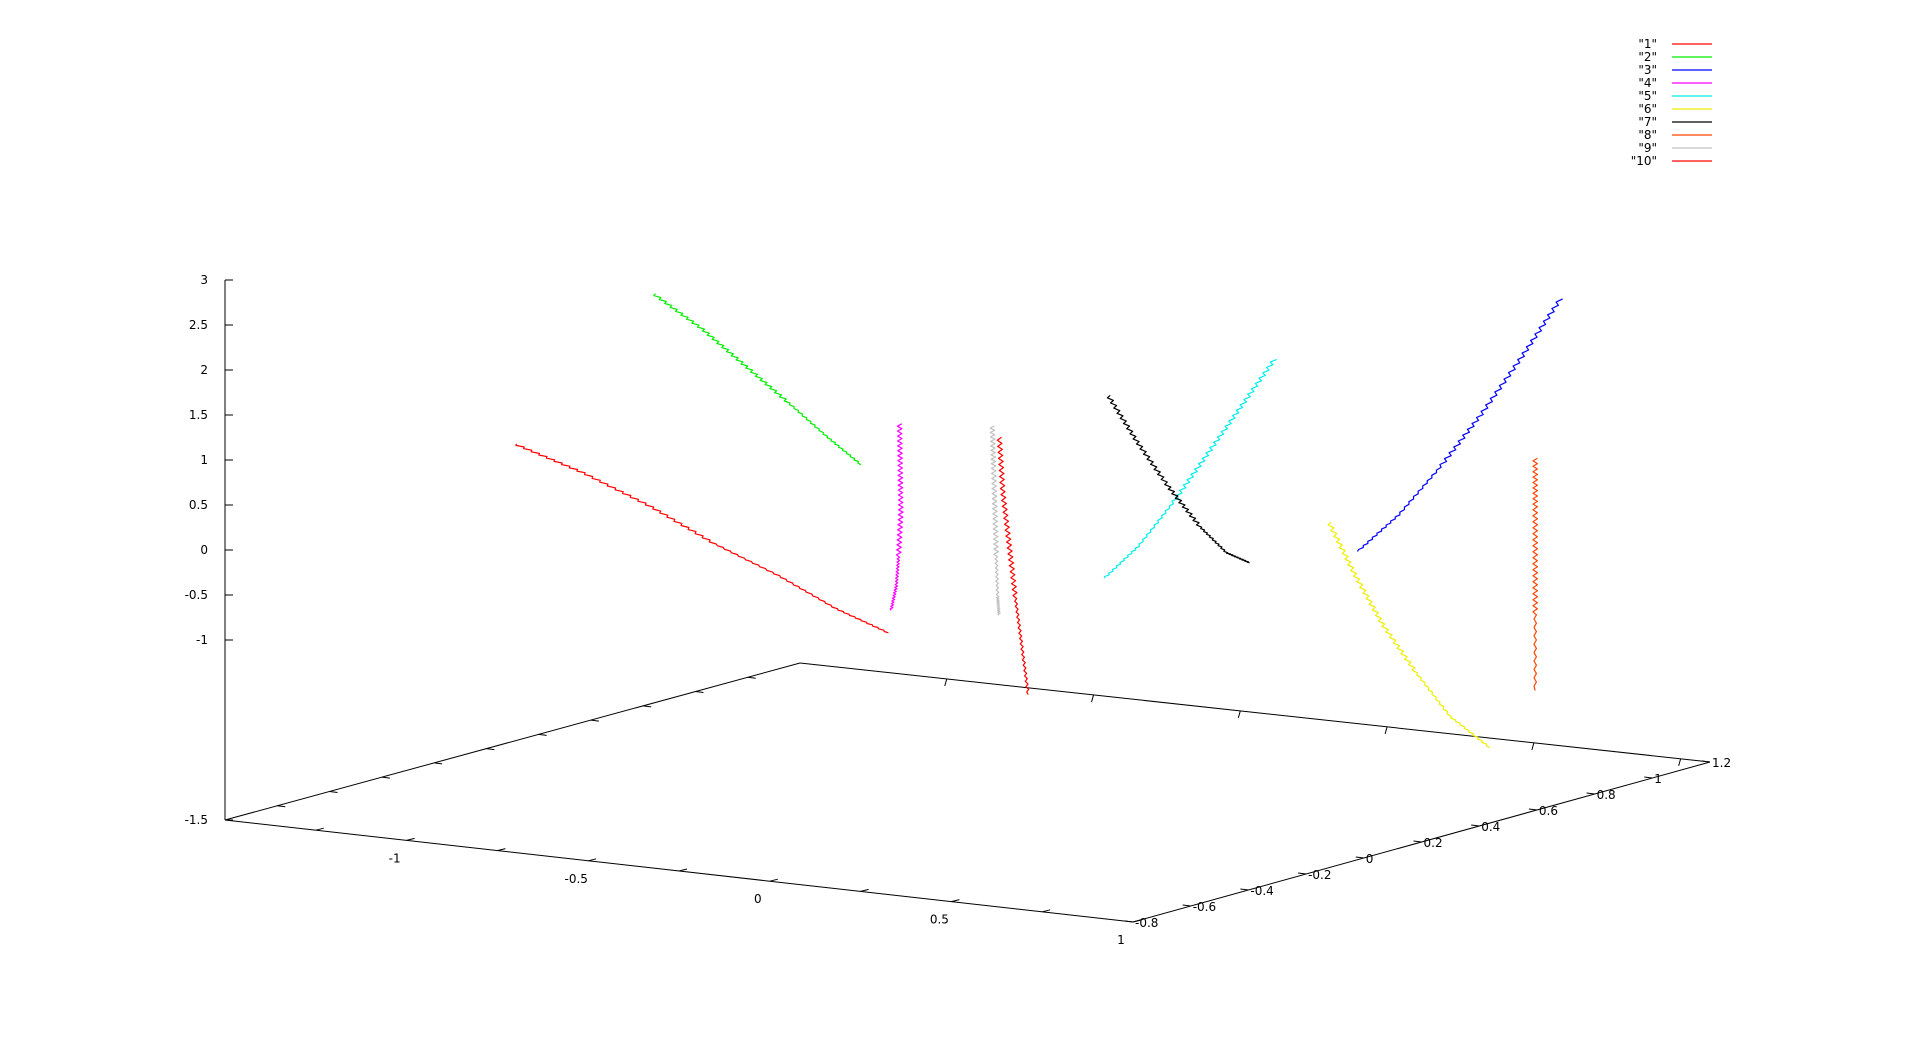 The height and width of the screenshot is (1042, 1918). What do you see at coordinates (1644, 161) in the screenshot?
I see `legend-label: "10"` at bounding box center [1644, 161].